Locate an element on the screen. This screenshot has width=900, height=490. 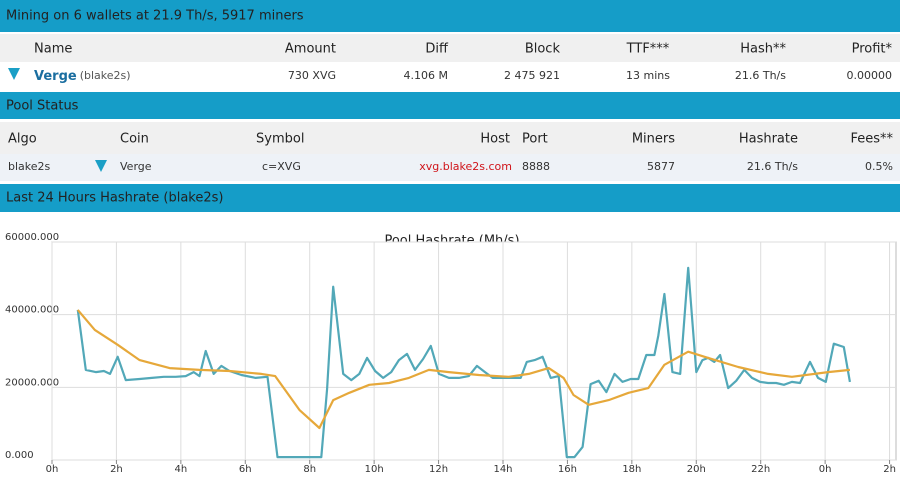
x-tick-label: 8h is located at coordinates (309, 469).